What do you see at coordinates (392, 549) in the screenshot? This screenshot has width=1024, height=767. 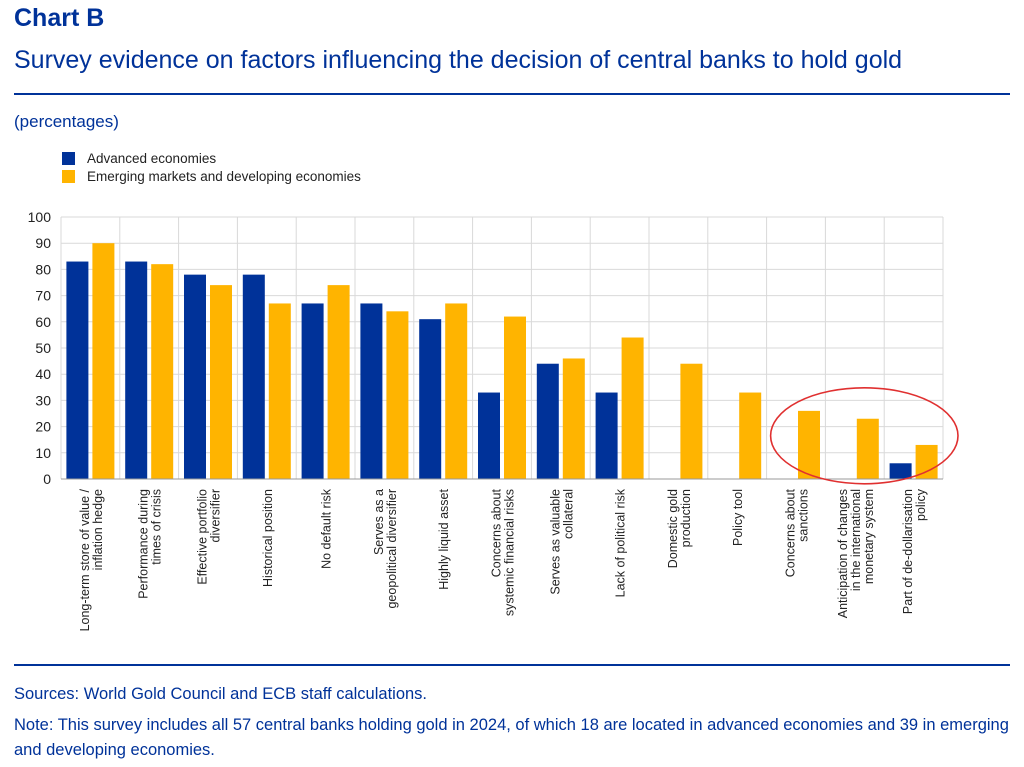 I see `x-tick-label: geopolitical diversifier` at bounding box center [392, 549].